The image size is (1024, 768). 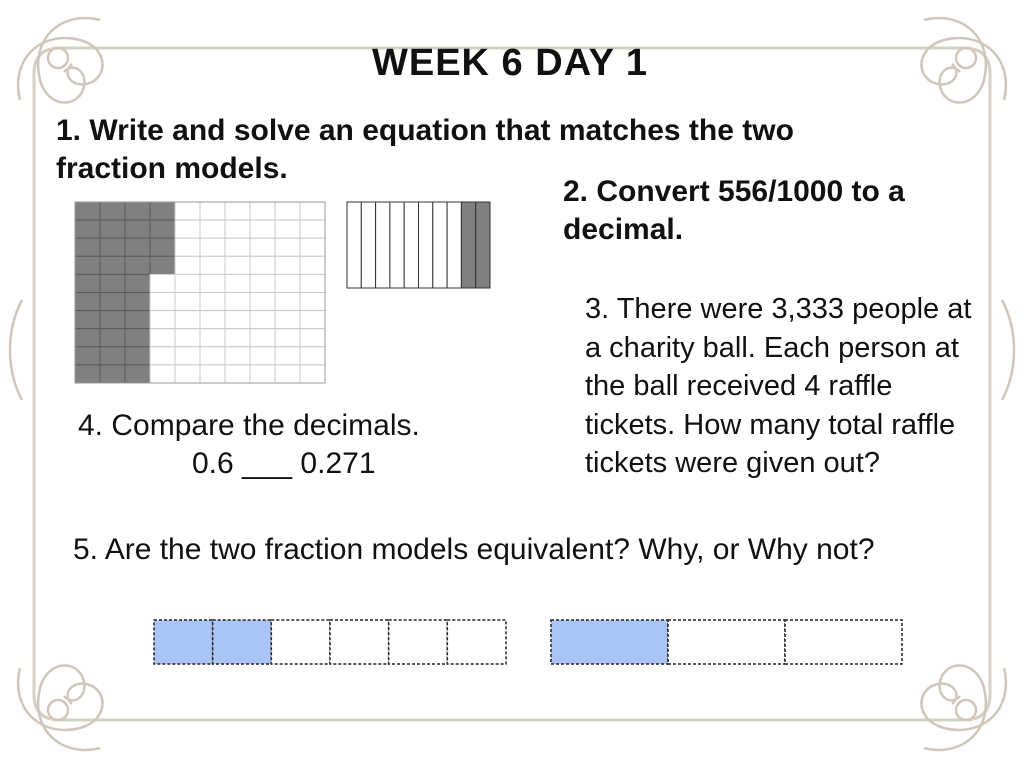 What do you see at coordinates (284, 463) in the screenshot?
I see `question-4-expression: 0.6 ___ 0.271` at bounding box center [284, 463].